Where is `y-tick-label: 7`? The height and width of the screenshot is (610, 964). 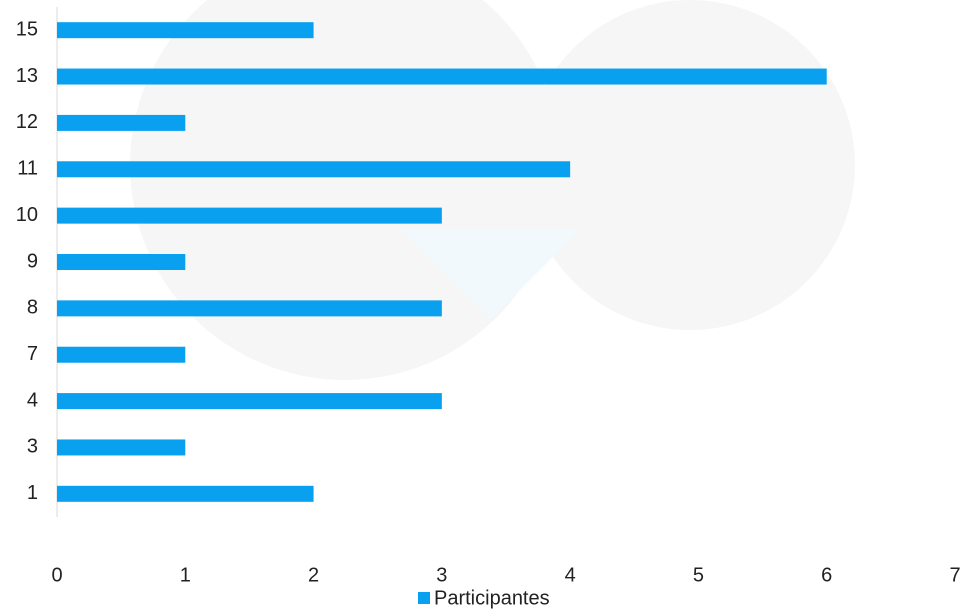 y-tick-label: 7 is located at coordinates (32, 354).